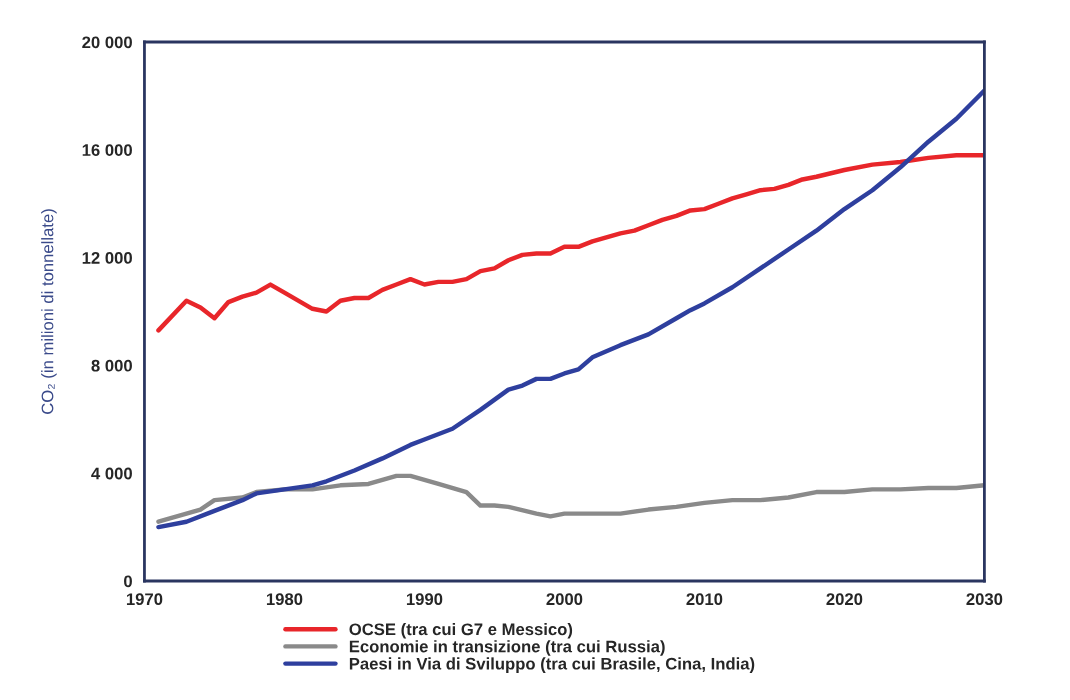 Image resolution: width=1070 pixels, height=700 pixels. What do you see at coordinates (844, 599) in the screenshot?
I see `x-tick-label: 2020` at bounding box center [844, 599].